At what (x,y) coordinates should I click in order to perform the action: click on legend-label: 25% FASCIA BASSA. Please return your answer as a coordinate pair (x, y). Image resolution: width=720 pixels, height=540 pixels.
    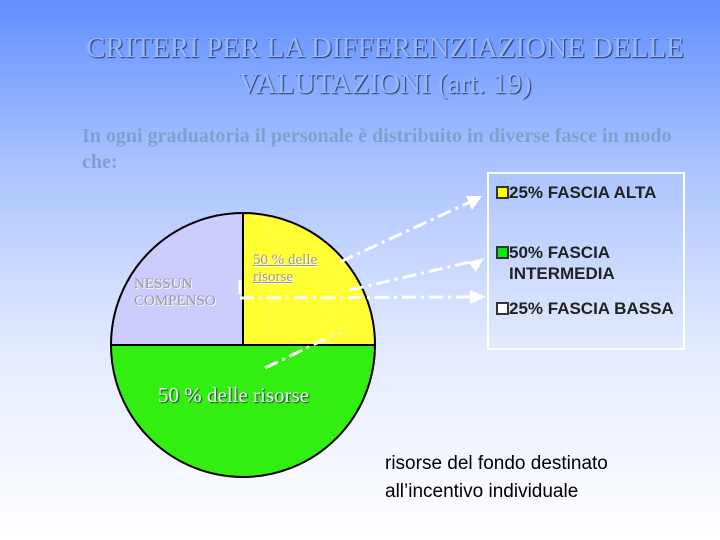
    Looking at the image, I should click on (591, 308).